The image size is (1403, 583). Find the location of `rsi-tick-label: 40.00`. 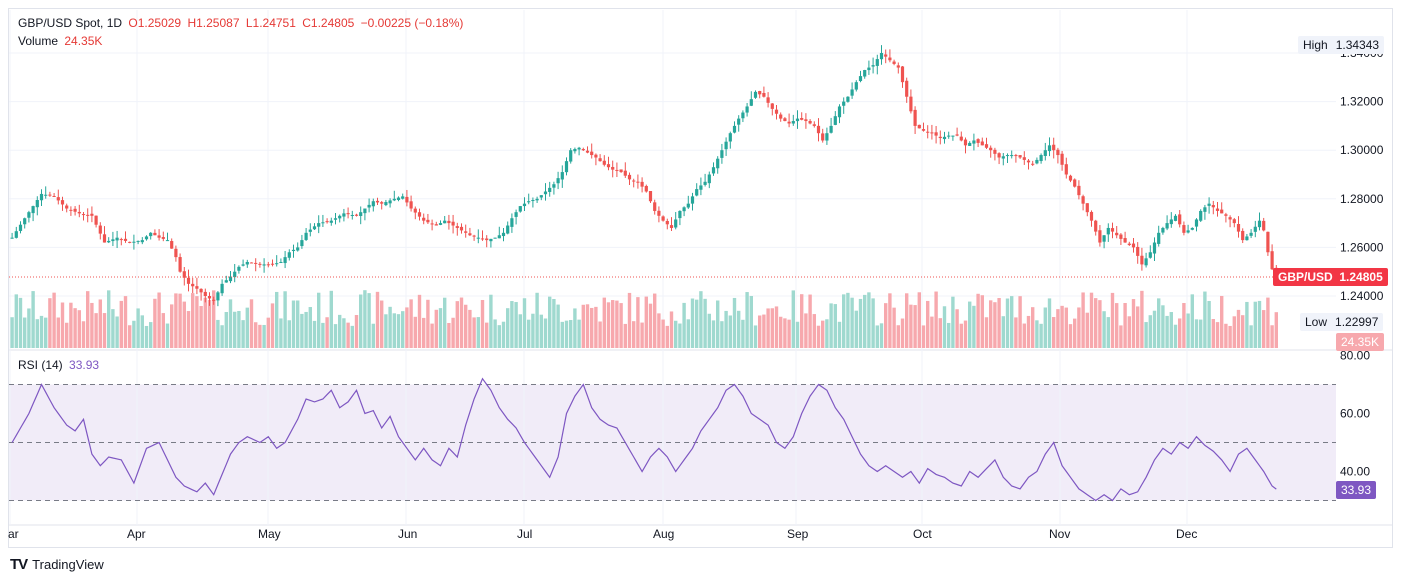

rsi-tick-label: 40.00 is located at coordinates (1355, 472).